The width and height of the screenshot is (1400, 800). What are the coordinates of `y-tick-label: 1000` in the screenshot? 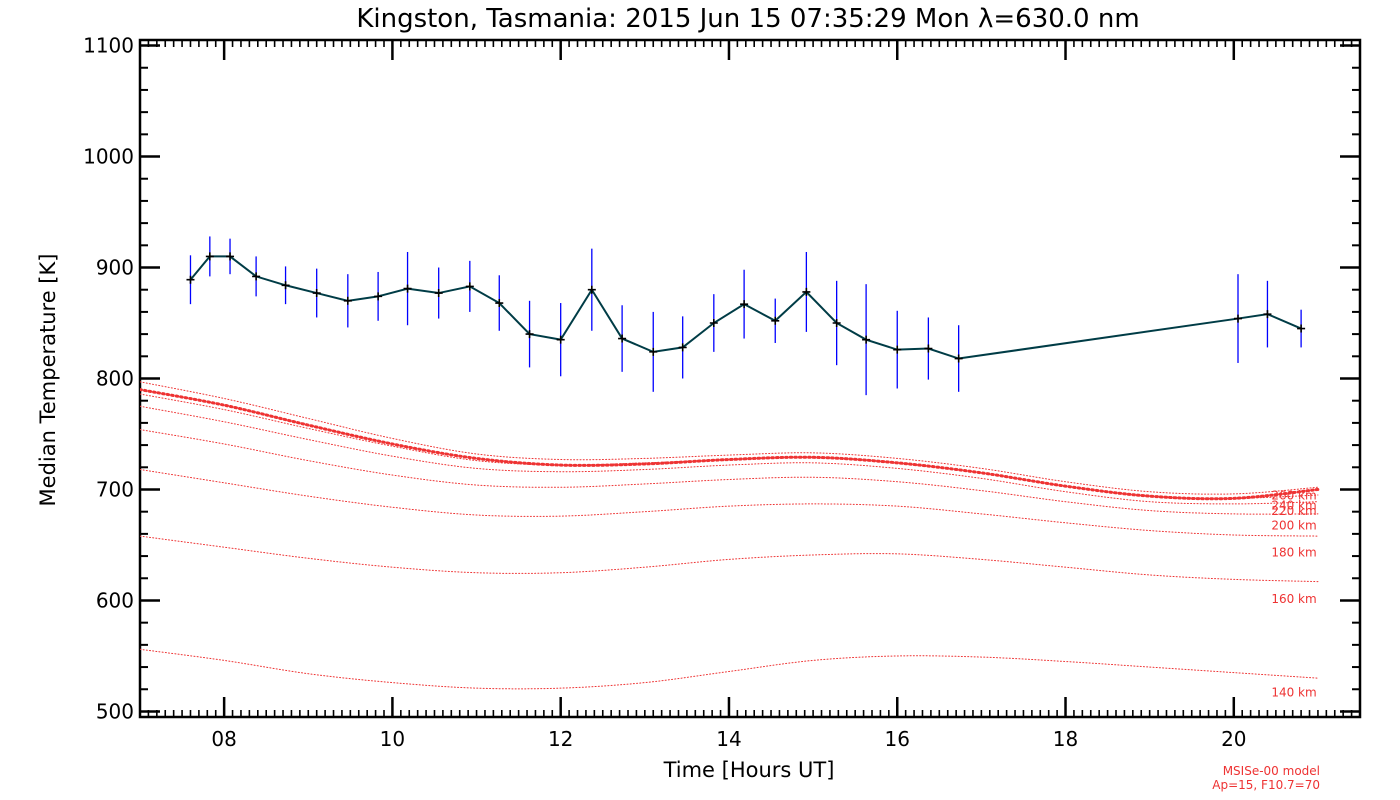 It's located at (108, 157).